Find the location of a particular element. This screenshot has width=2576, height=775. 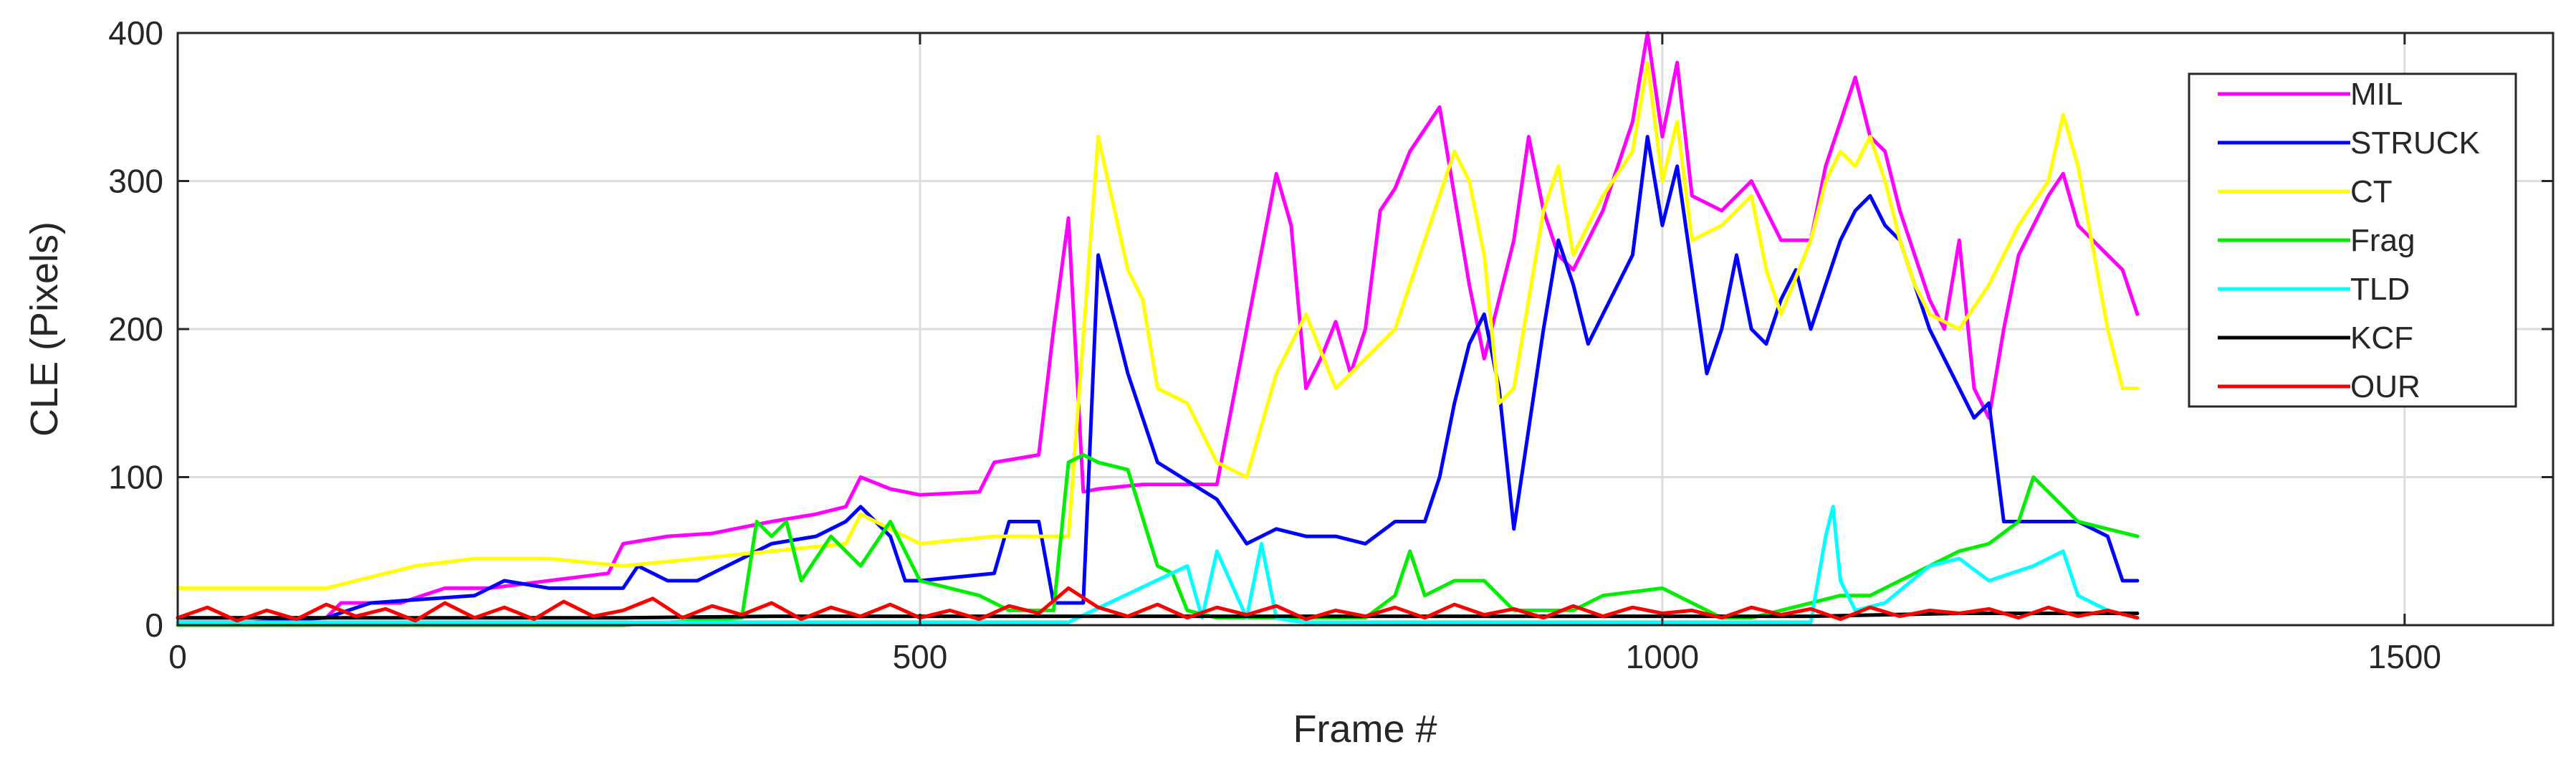

legend-label: STRUCK is located at coordinates (2415, 143).